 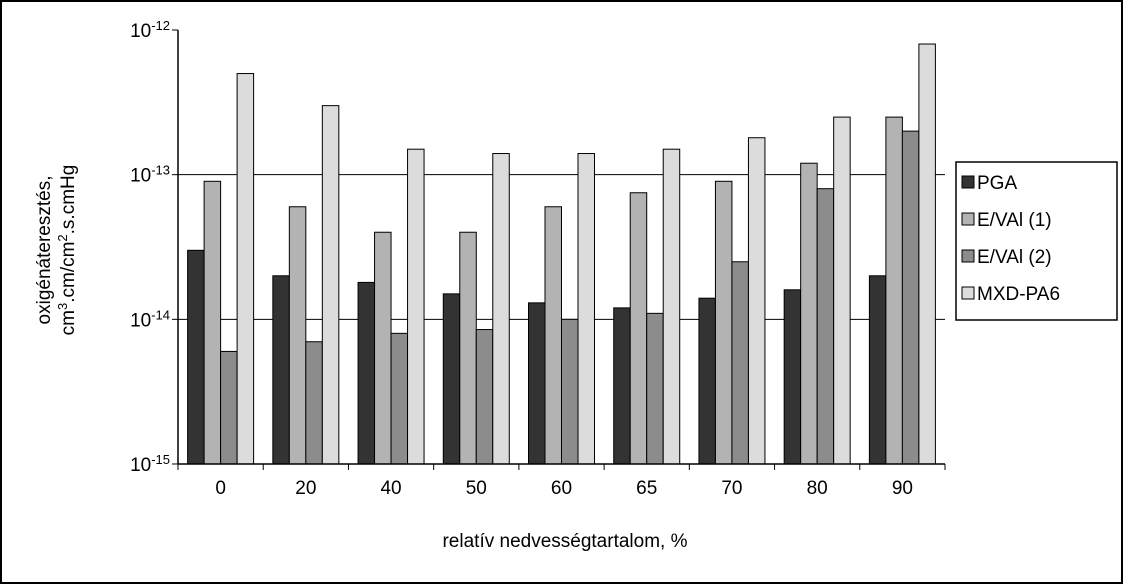 What do you see at coordinates (220, 488) in the screenshot?
I see `x-tick-label: 0` at bounding box center [220, 488].